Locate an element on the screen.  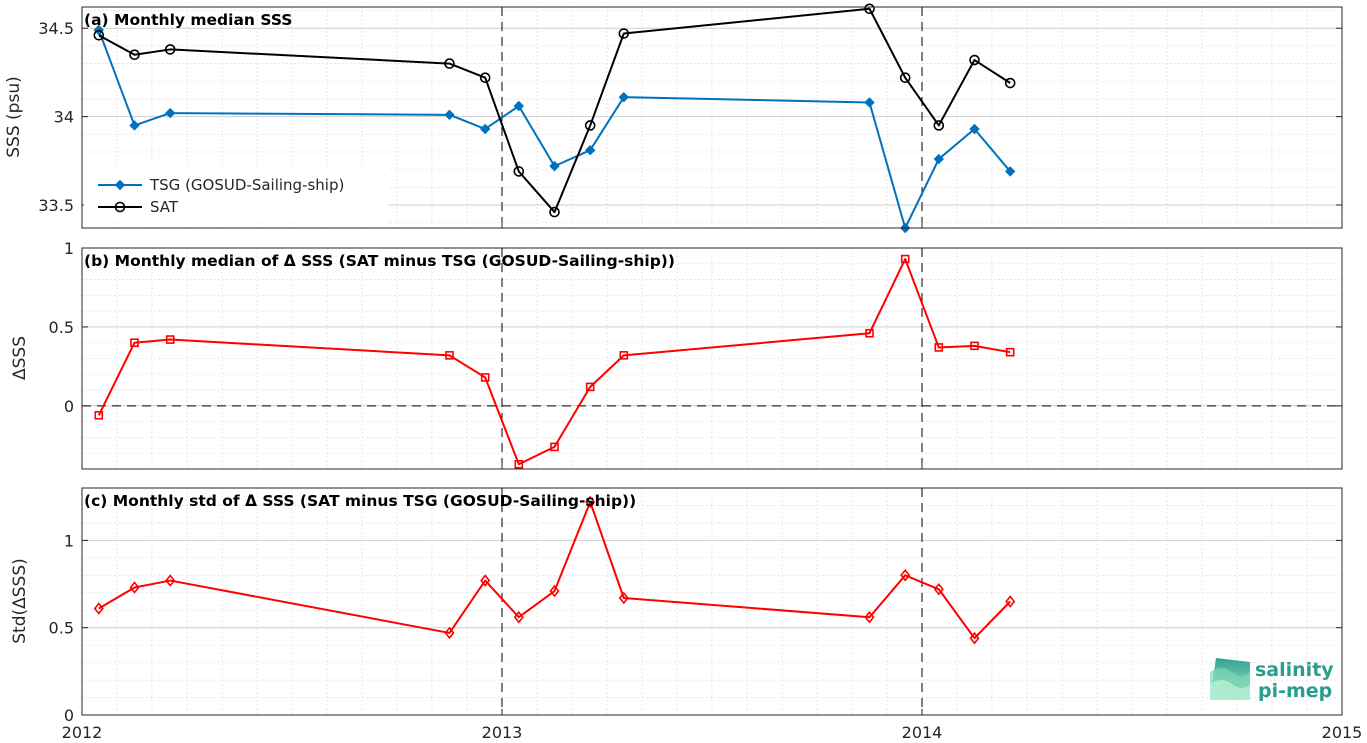
legend-sat-marker is located at coordinates (120, 207).